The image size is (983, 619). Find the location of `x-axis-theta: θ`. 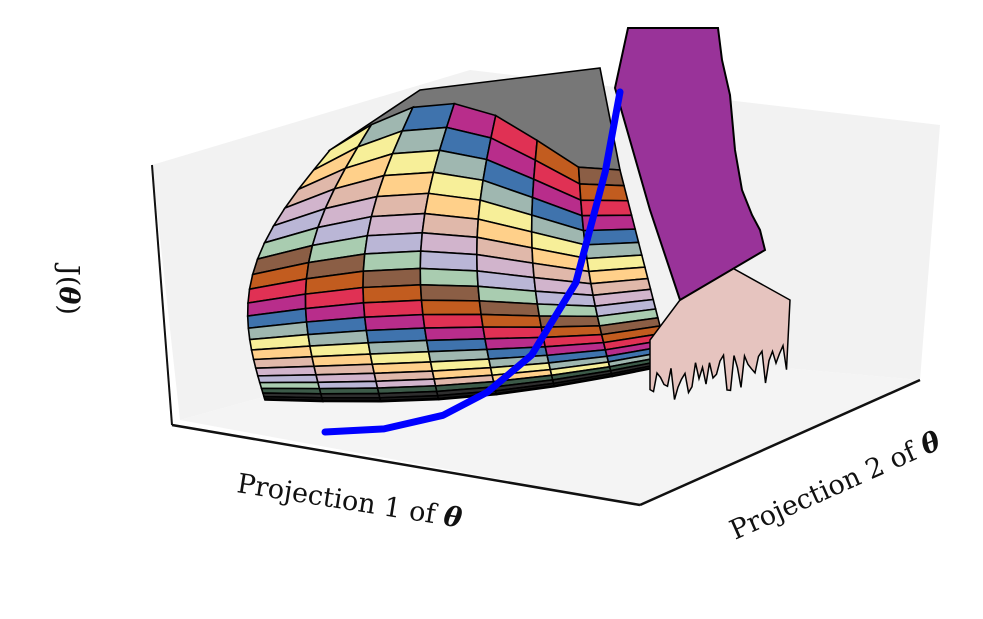

x-axis-theta: θ is located at coordinates (452, 517).